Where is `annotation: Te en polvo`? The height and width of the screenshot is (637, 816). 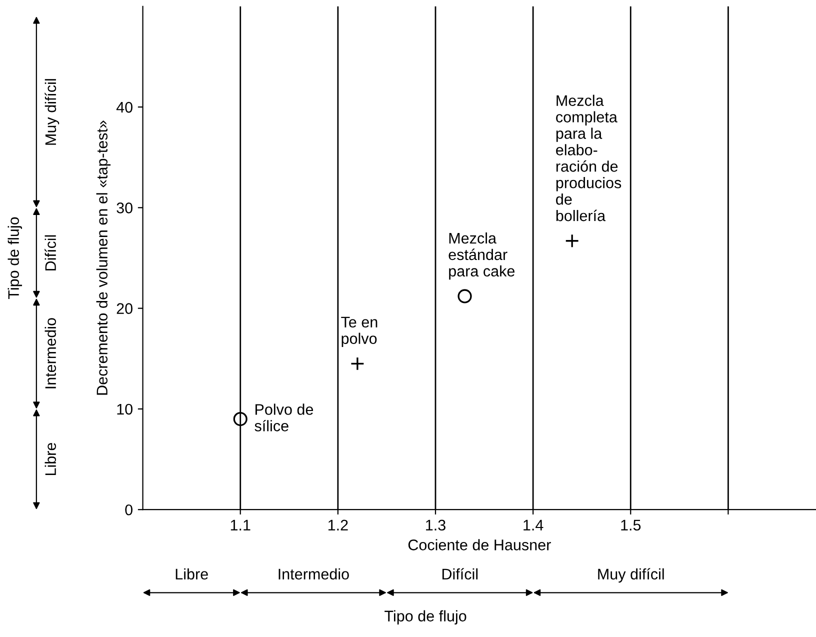 annotation: Te en polvo is located at coordinates (359, 331).